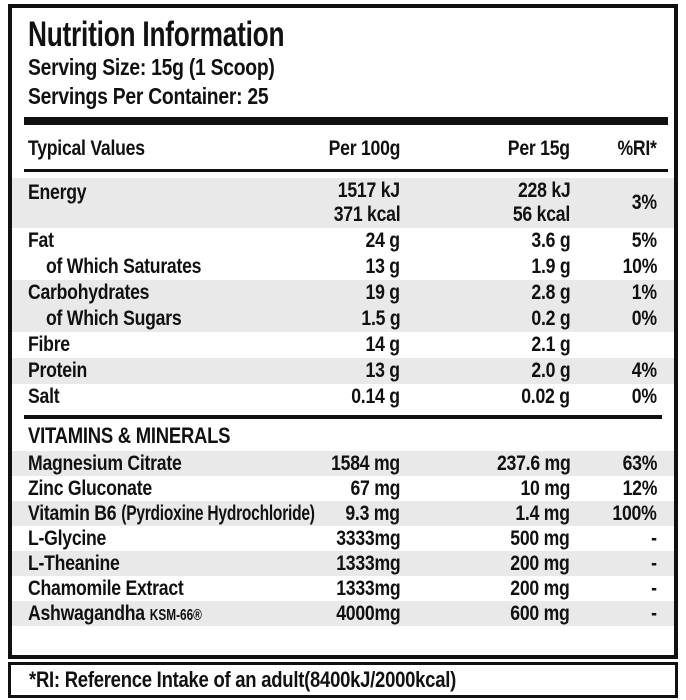  Describe the element at coordinates (217, 513) in the screenshot. I see `vitamin-b6-chemical-name: (Pyrdioxine Hydrochloride)` at that location.